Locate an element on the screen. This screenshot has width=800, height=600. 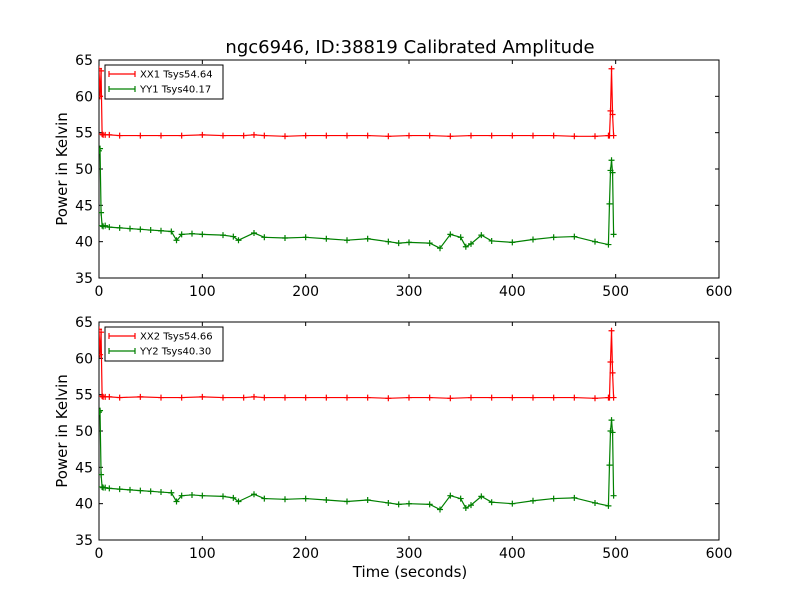
x-tick-label: 0 is located at coordinates (99, 554).